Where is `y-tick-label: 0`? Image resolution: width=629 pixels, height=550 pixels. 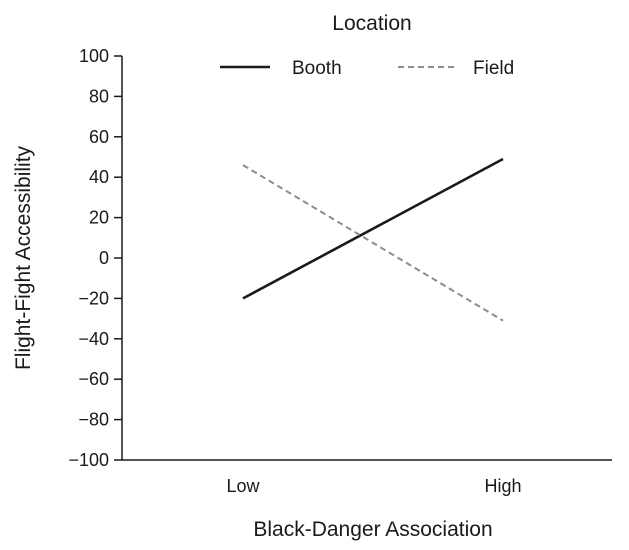
y-tick-label: 0 is located at coordinates (104, 258).